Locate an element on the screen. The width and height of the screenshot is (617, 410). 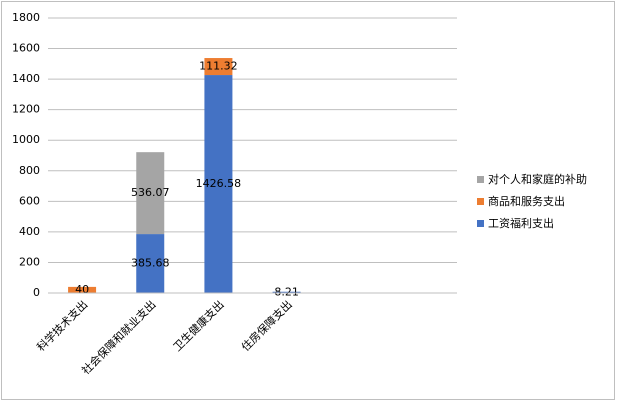
legend-label: 工资福利支出 is located at coordinates (521, 223).